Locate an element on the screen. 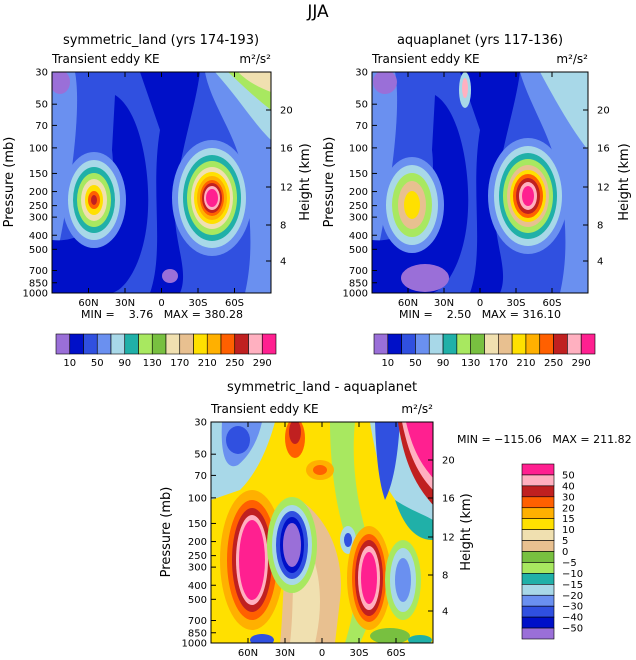 The height and width of the screenshot is (660, 636). panel-c-stats: MIN = −115.06 MAX = 211.82 is located at coordinates (544, 439).